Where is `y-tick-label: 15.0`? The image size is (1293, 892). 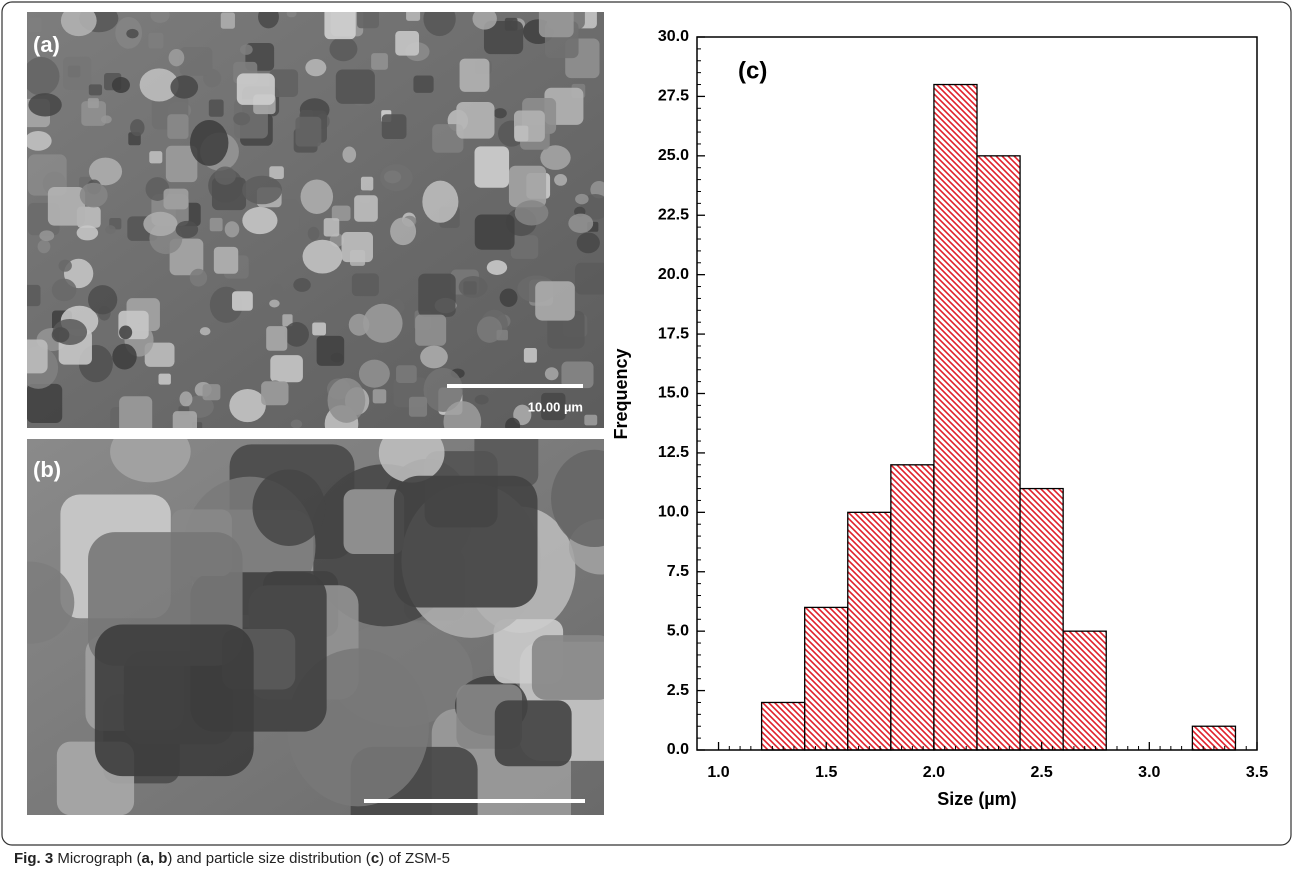
y-tick-label: 15.0 is located at coordinates (673, 393).